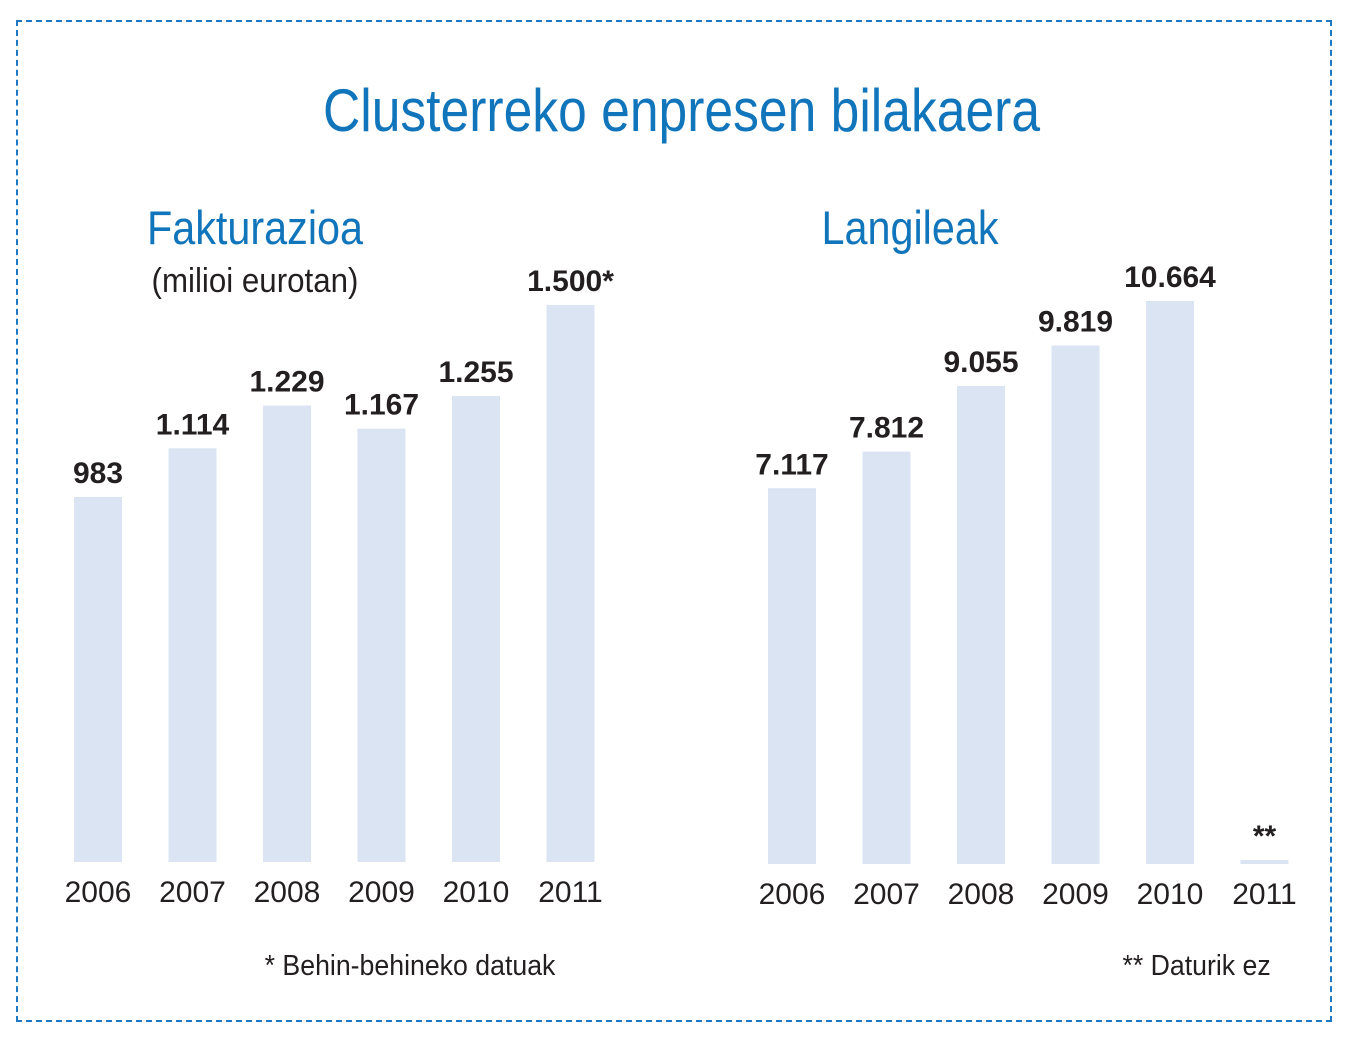 The image size is (1363, 1044). What do you see at coordinates (910, 227) in the screenshot?
I see `chart-title-langileak: Langileak` at bounding box center [910, 227].